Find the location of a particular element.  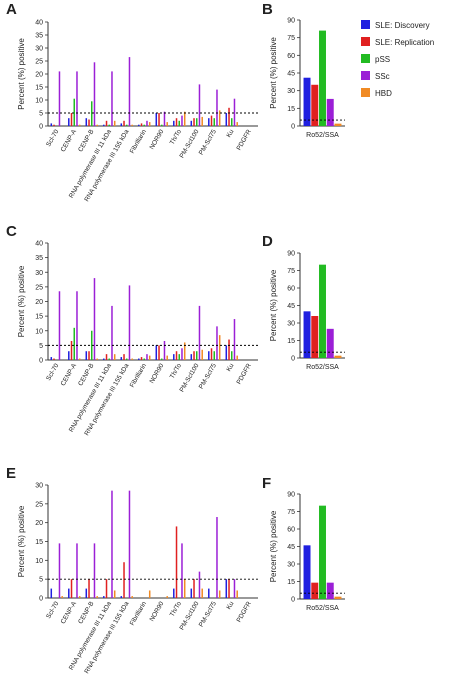

y-tick-label: 25 is located at coordinates (39, 504).